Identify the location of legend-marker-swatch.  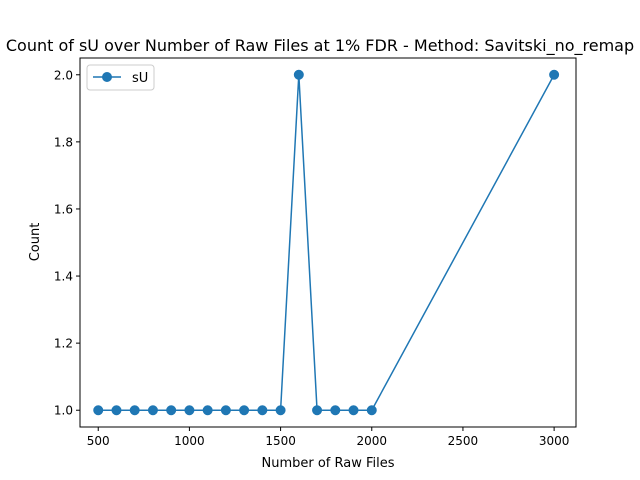
(107, 77).